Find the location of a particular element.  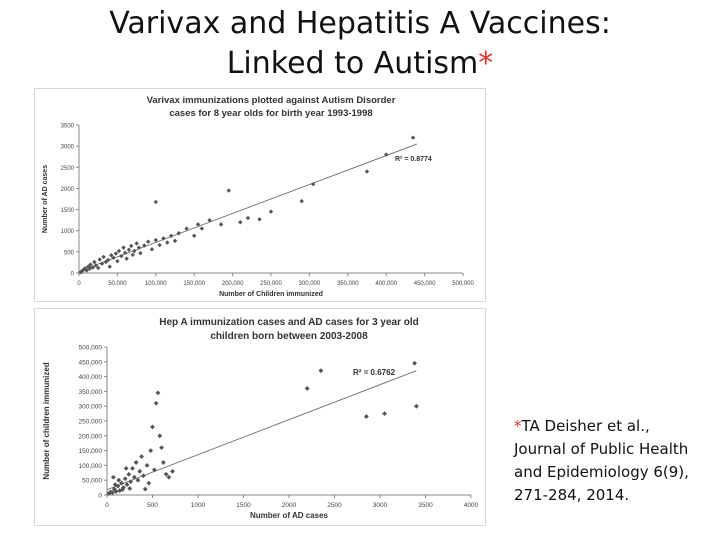

chart2-r2-label: R² = 0.6762 is located at coordinates (374, 372).